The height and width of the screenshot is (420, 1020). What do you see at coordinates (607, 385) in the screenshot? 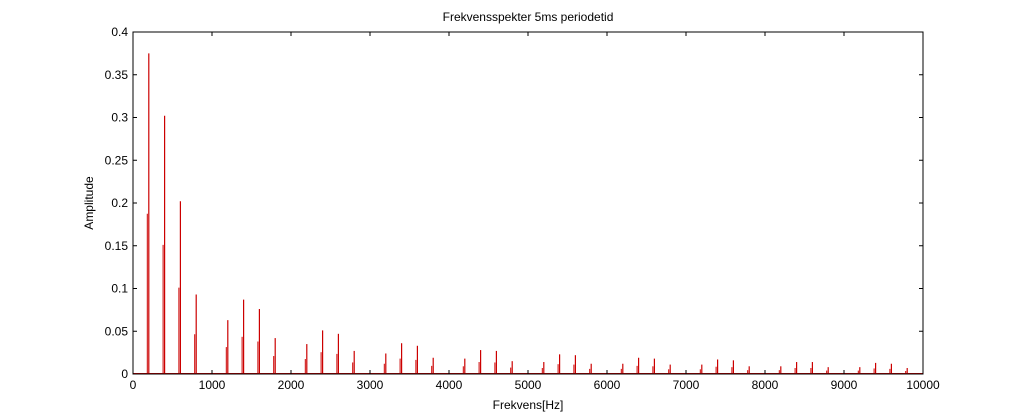
I see `x-tick-label: 6000` at bounding box center [607, 385].